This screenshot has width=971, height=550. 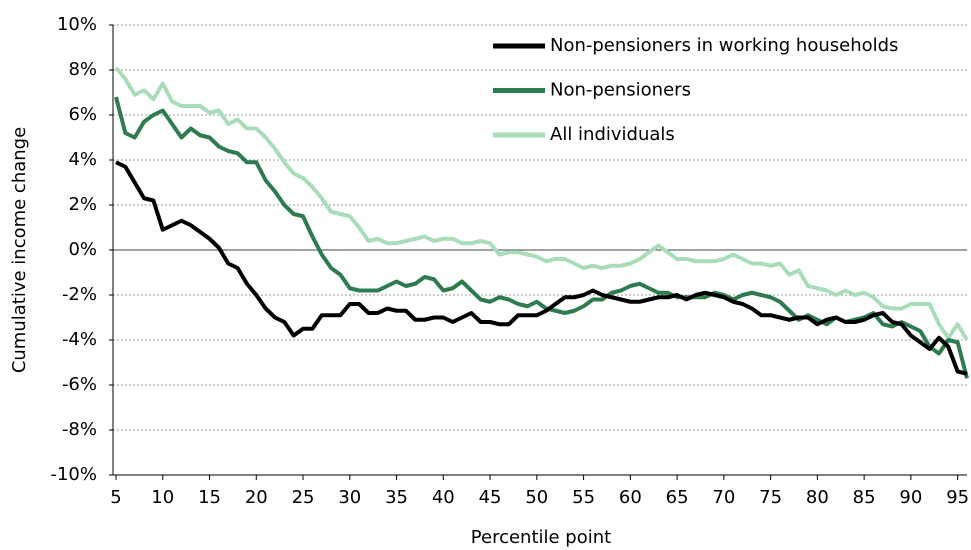 What do you see at coordinates (82, 159) in the screenshot?
I see `y-tick-label: 4%` at bounding box center [82, 159].